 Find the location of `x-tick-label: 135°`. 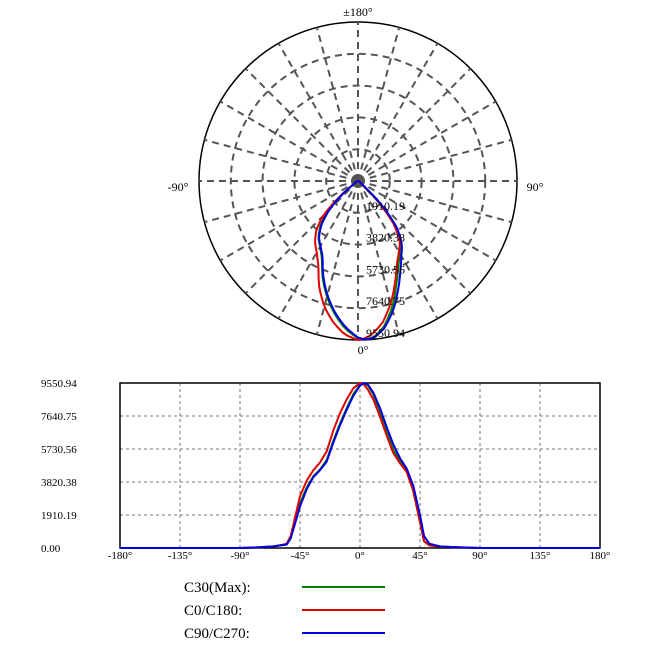

x-tick-label: 135° is located at coordinates (540, 556).